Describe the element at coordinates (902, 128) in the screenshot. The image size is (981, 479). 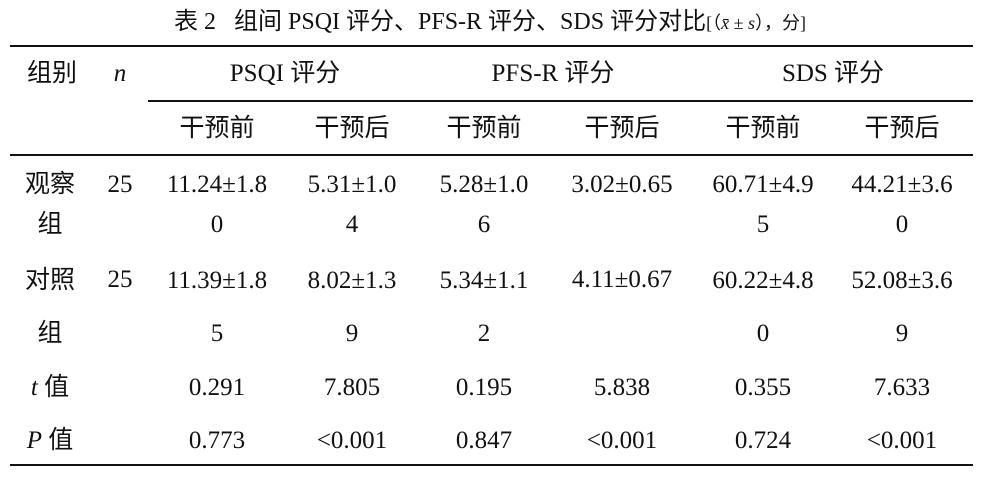
I see `header-sub-5: 干预后` at that location.